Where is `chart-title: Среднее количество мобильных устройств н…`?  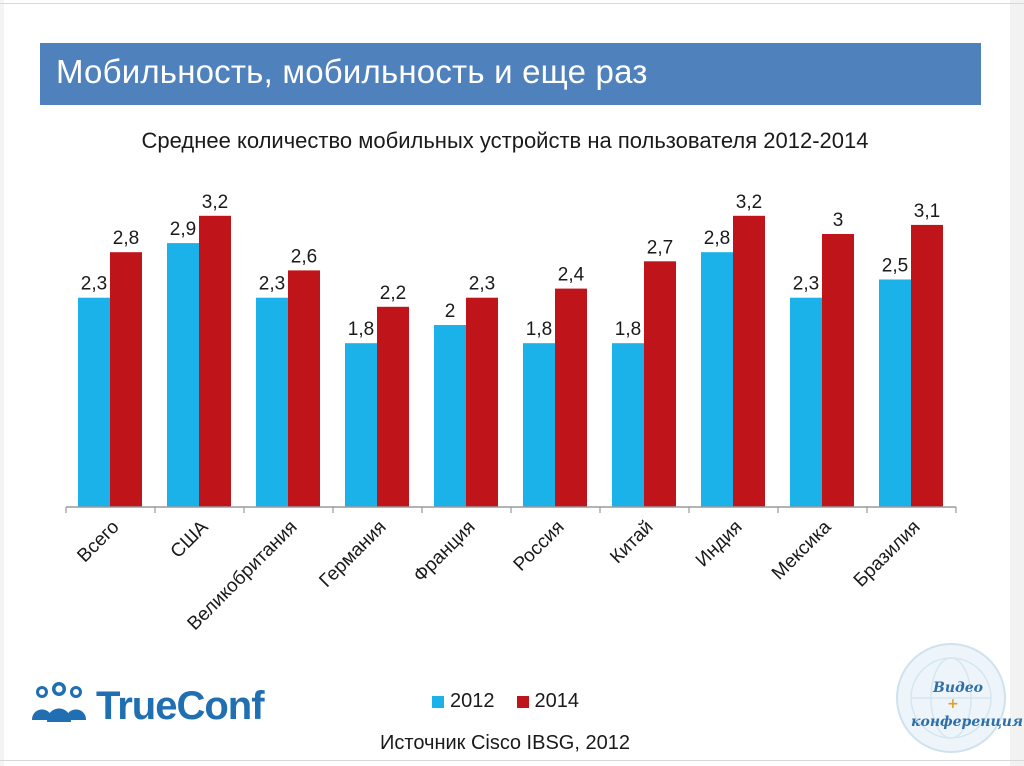 chart-title: Среднее количество мобильных устройств н… is located at coordinates (505, 140).